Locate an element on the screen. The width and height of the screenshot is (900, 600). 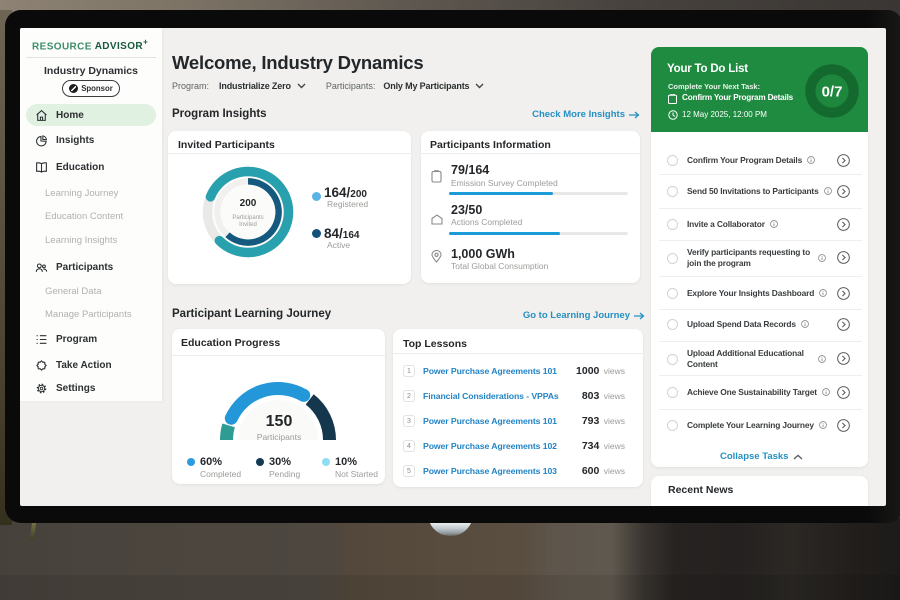
svg-text: 200 is located at coordinates (248, 203).